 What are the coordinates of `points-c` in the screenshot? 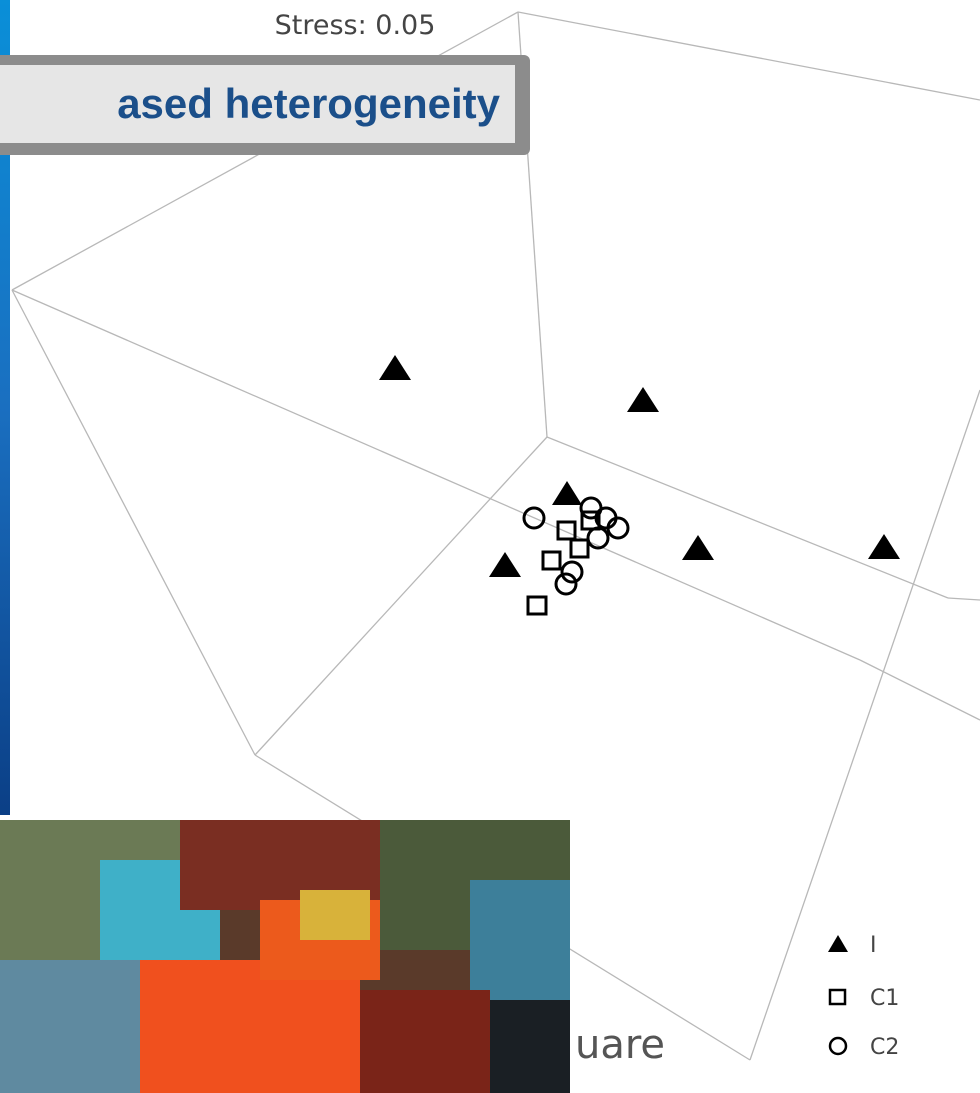 It's located at (576, 556).